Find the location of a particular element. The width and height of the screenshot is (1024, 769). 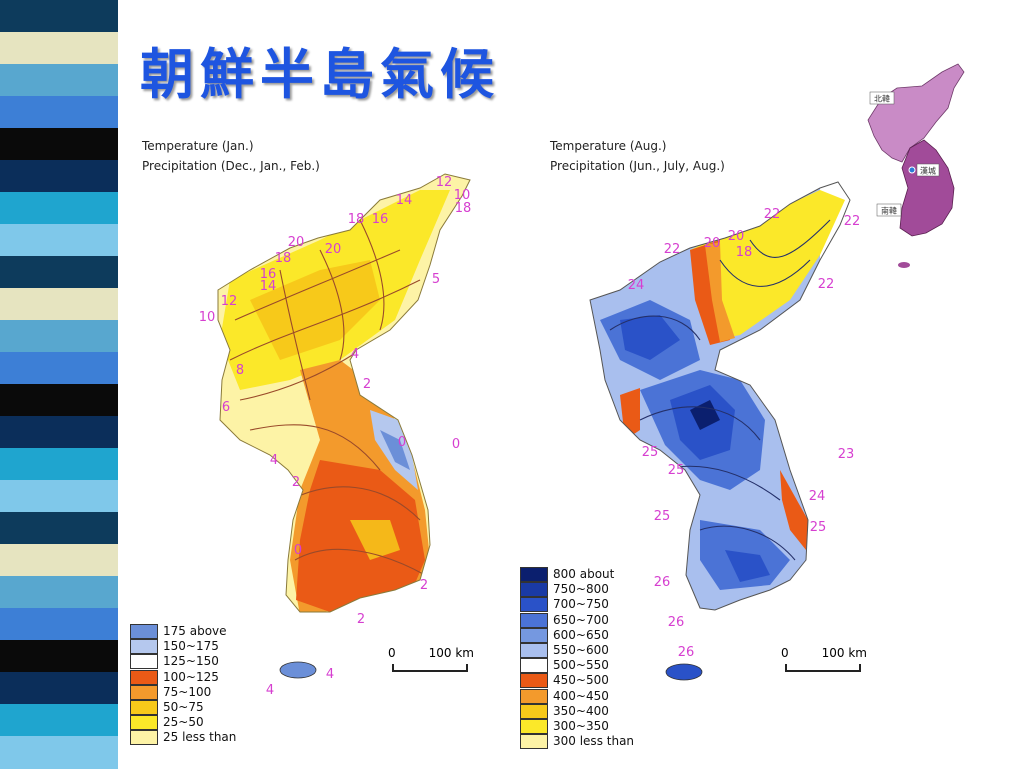

left-legend-label: 125~150 is located at coordinates (191, 661).